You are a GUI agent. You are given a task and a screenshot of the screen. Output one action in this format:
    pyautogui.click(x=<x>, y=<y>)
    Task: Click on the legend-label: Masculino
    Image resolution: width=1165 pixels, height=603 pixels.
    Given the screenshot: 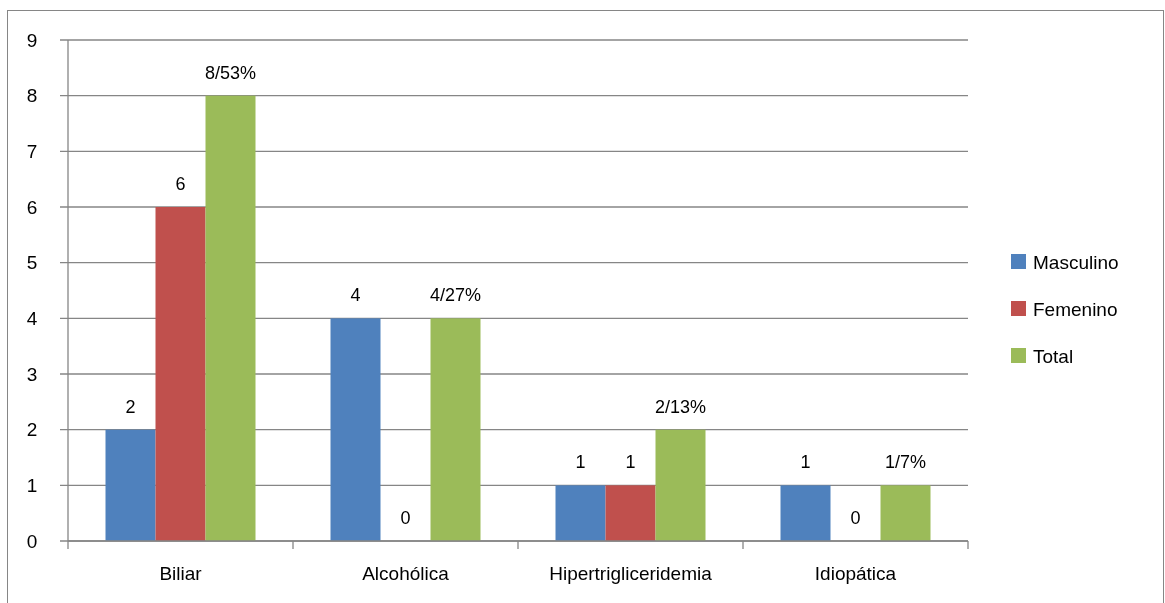 What is the action you would take?
    pyautogui.click(x=1076, y=262)
    